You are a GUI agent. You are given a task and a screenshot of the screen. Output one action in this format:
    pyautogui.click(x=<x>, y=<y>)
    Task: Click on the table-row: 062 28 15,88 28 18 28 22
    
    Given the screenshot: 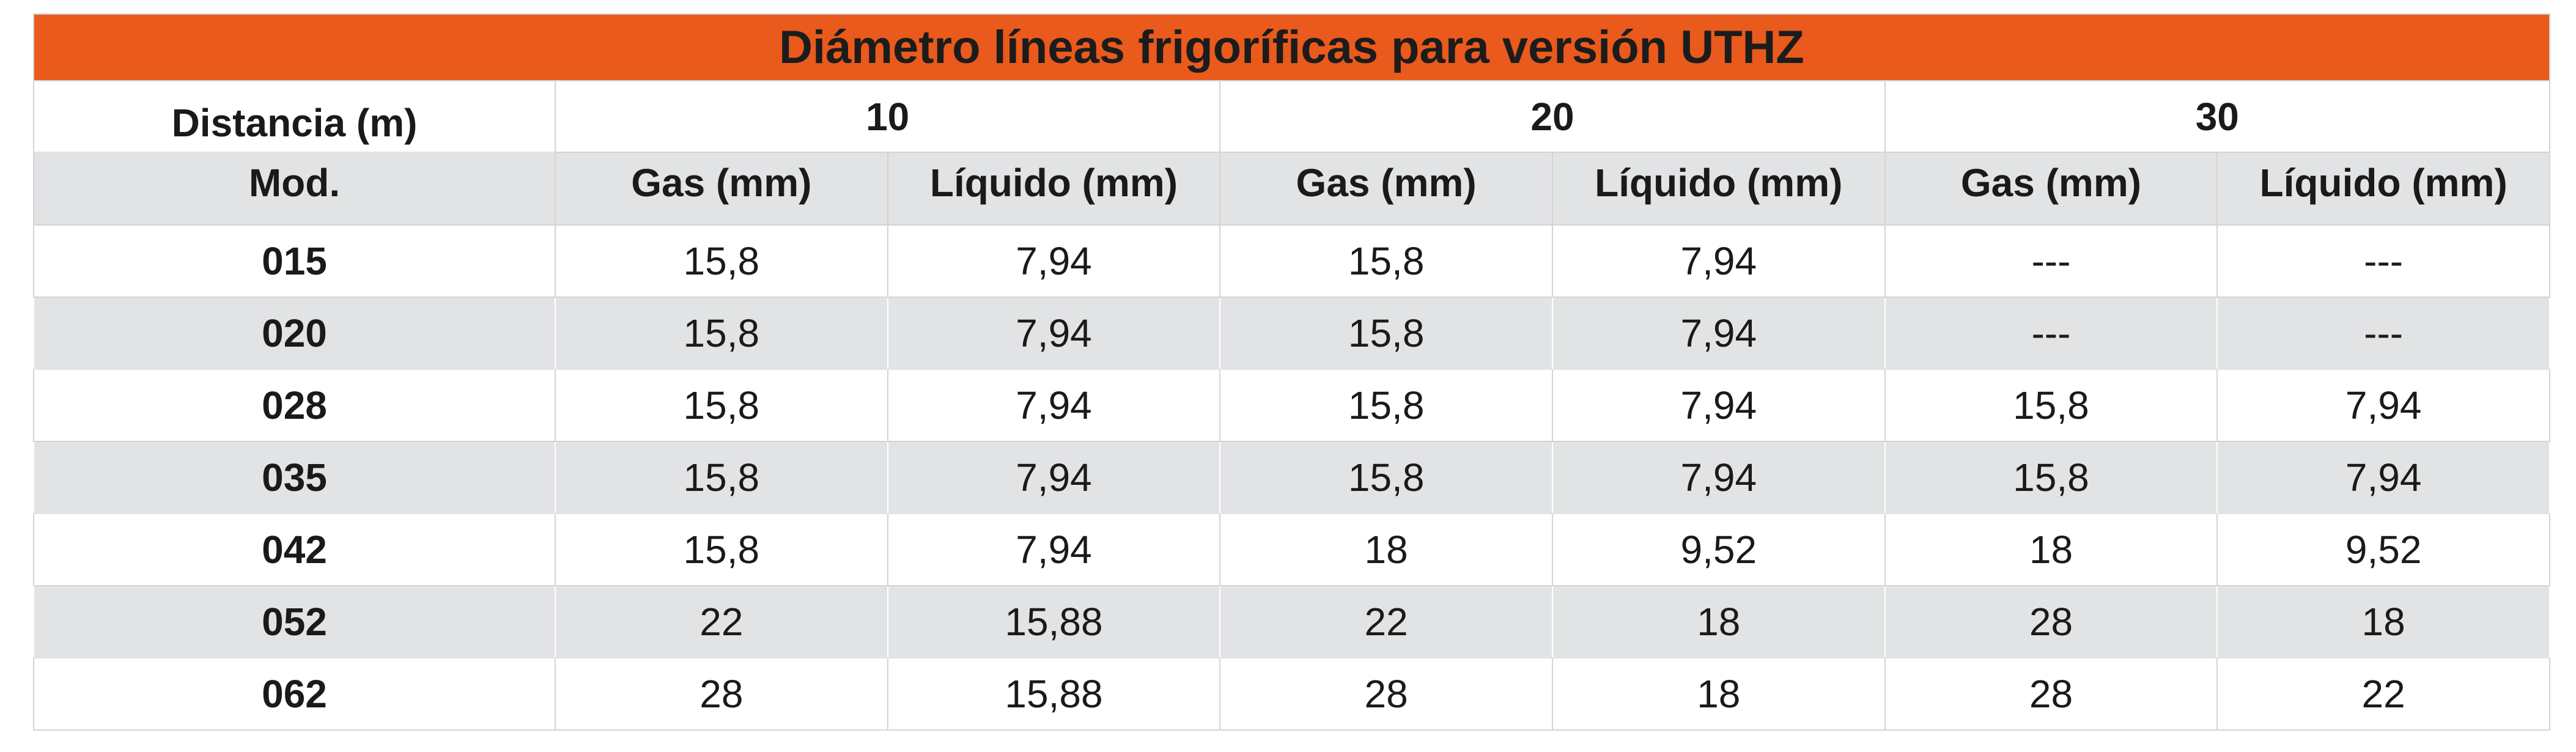 What is the action you would take?
    pyautogui.click(x=1291, y=694)
    